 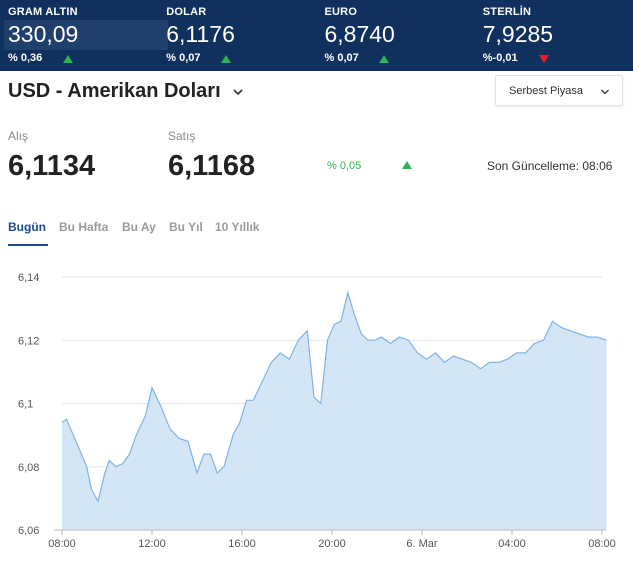 What do you see at coordinates (543, 59) in the screenshot?
I see `down-arrow-icon` at bounding box center [543, 59].